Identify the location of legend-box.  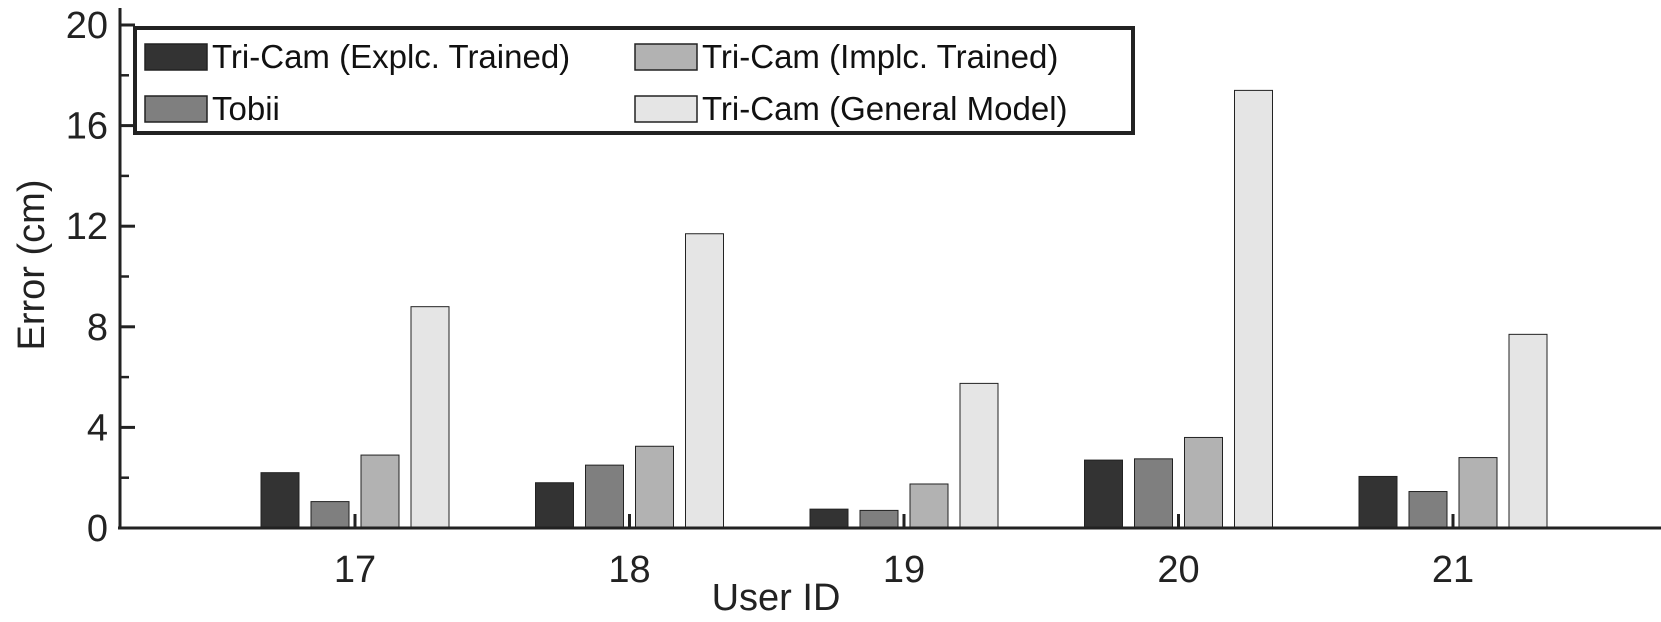
(634, 80).